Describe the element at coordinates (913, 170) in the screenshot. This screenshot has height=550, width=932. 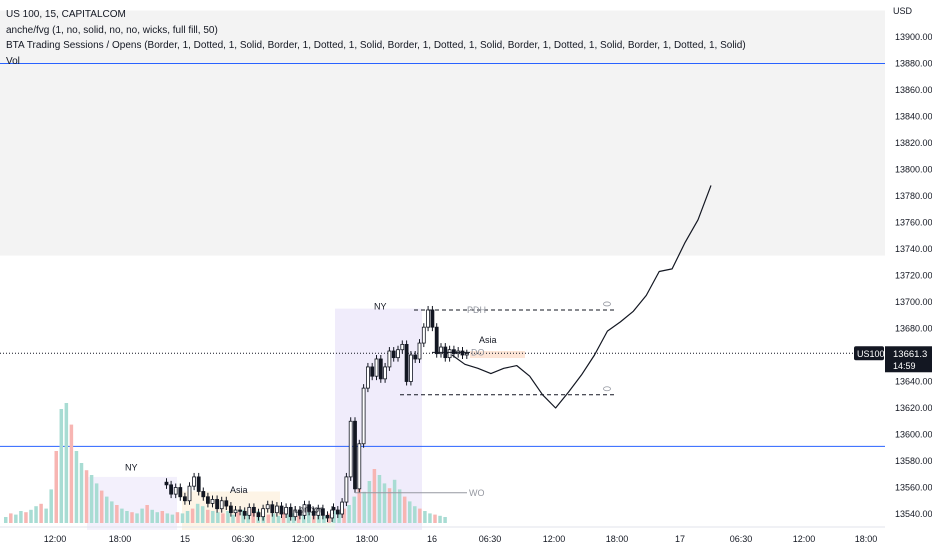
I see `y-tick-label: 13800.00` at that location.